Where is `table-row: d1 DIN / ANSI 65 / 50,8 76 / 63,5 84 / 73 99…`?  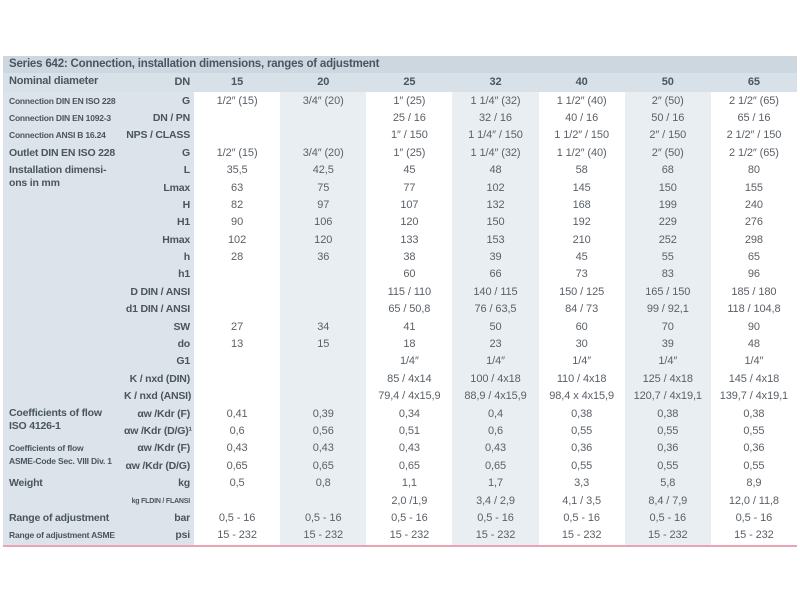 table-row: d1 DIN / ANSI 65 / 50,8 76 / 63,5 84 / 73 99… is located at coordinates (400, 310).